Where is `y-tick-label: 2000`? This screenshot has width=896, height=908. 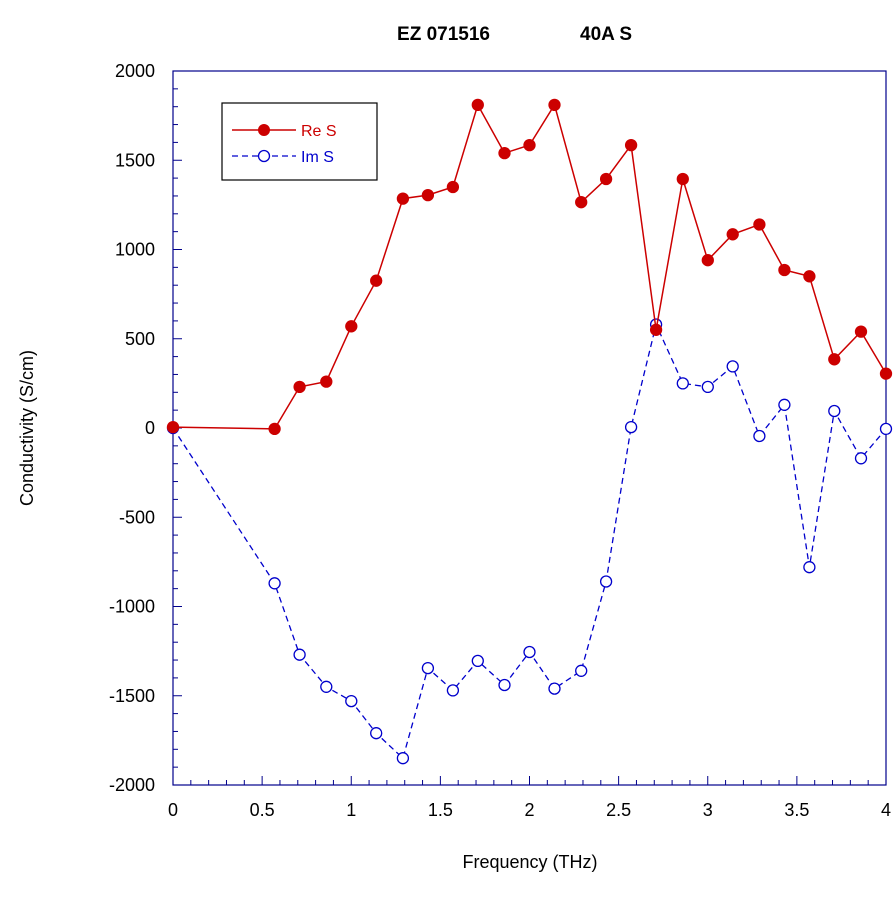
y-tick-label: 2000 is located at coordinates (135, 71).